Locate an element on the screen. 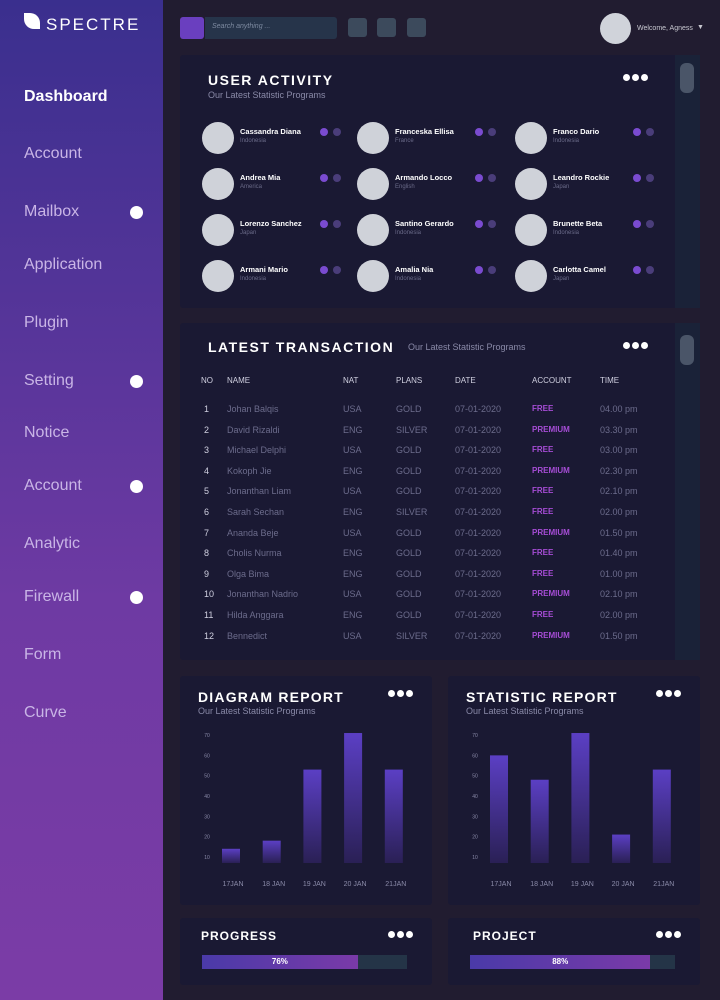 This screenshot has width=720, height=1000. table-cell: Cholis Nurma is located at coordinates (254, 553).